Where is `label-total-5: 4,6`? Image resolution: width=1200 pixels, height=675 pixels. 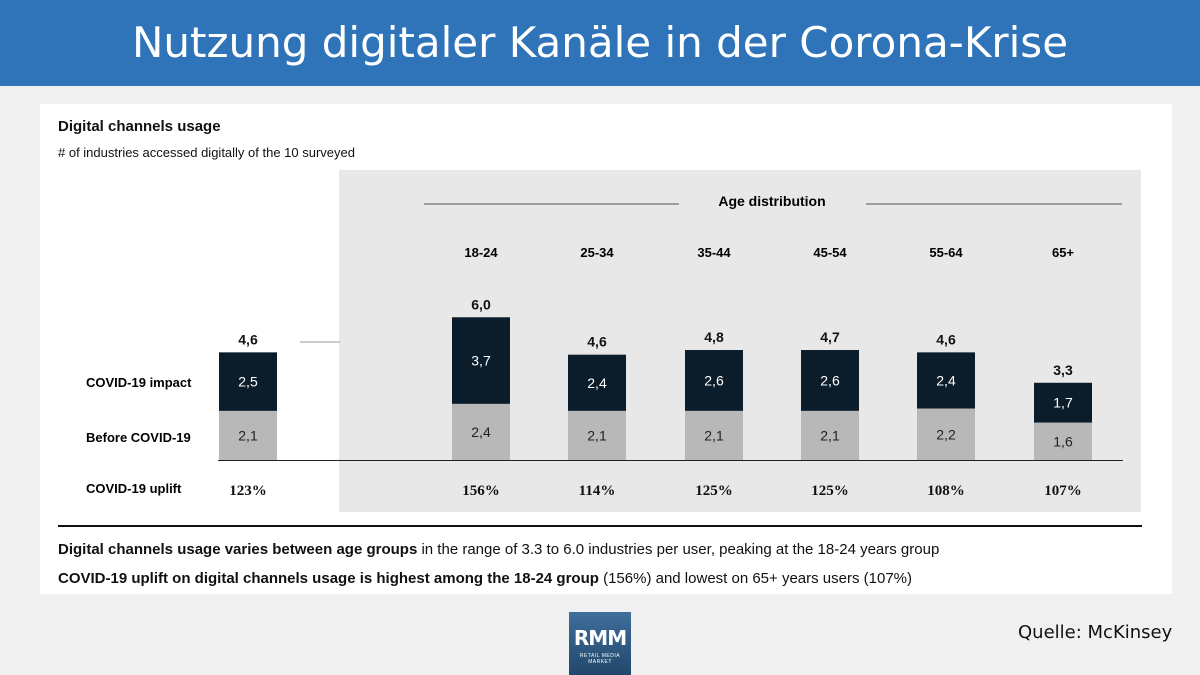 label-total-5: 4,6 is located at coordinates (946, 339).